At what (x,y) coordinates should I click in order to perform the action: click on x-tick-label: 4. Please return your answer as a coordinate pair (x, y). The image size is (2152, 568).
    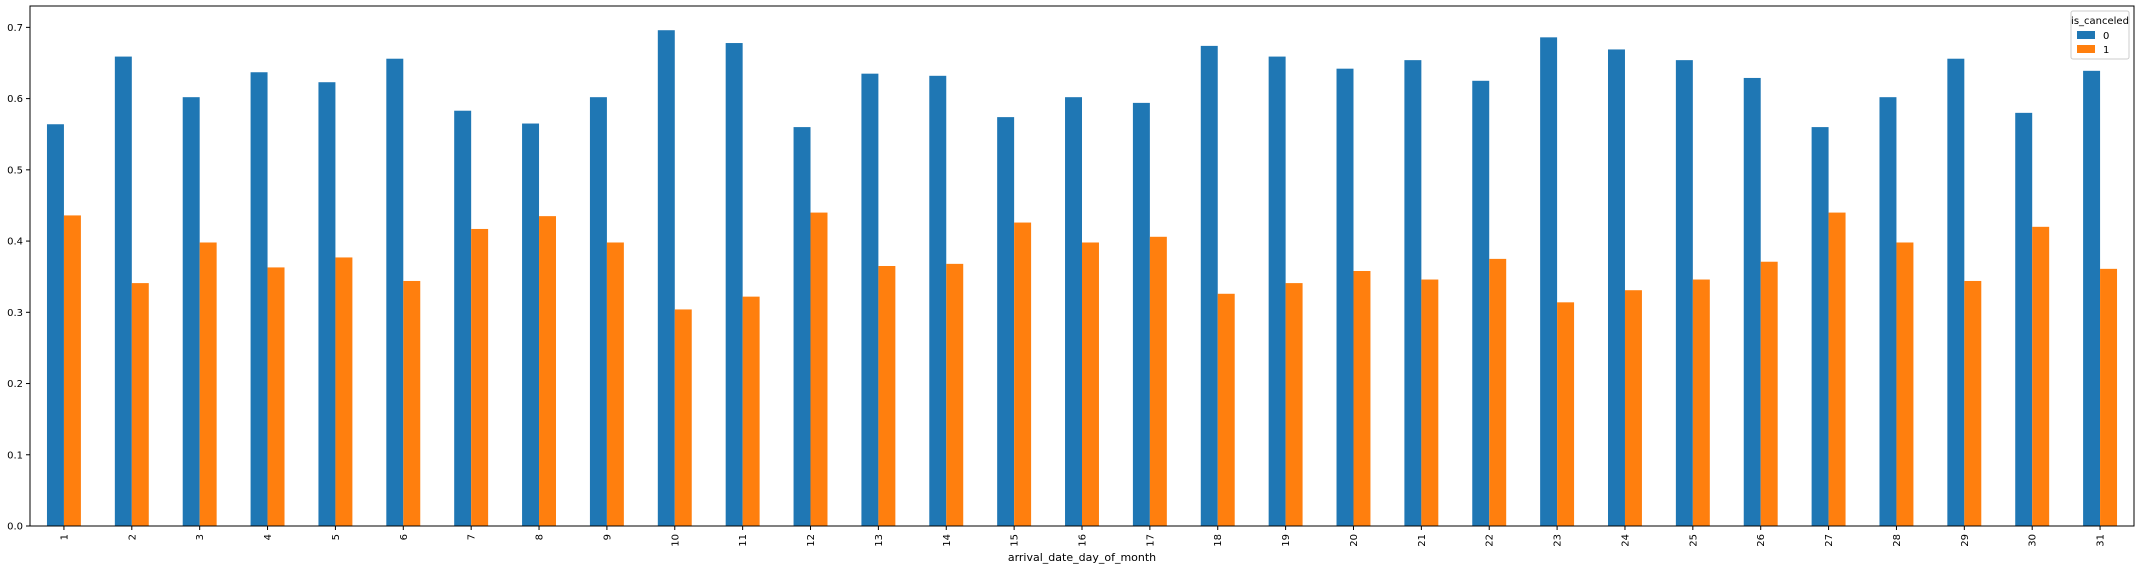
    Looking at the image, I should click on (268, 537).